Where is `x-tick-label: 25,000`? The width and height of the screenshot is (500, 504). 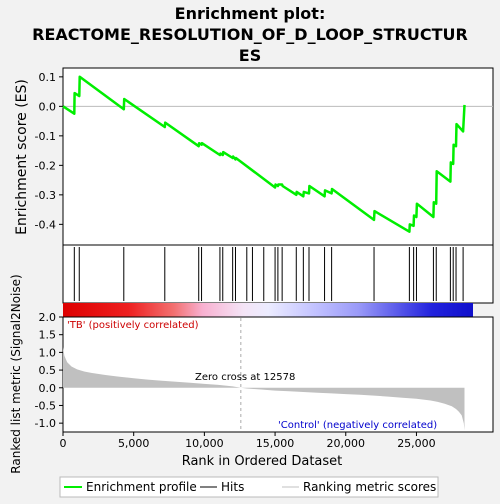
x-tick-label: 25,000 is located at coordinates (416, 443).